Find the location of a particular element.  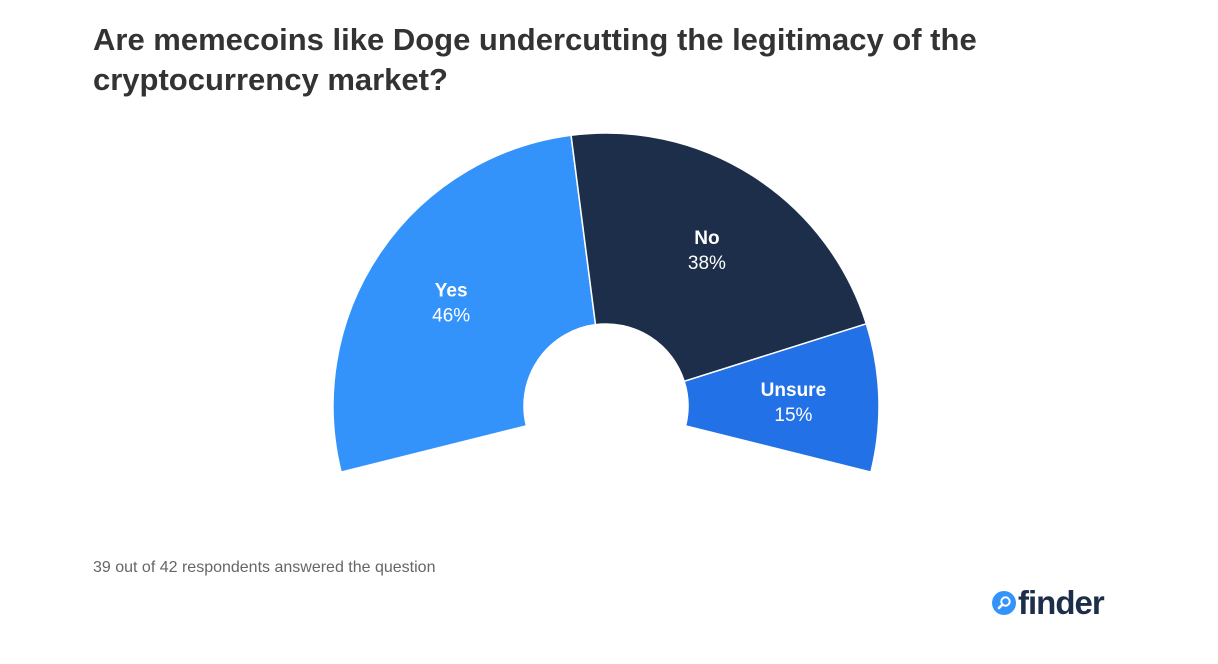

slice-value-yes: 46% is located at coordinates (451, 315).